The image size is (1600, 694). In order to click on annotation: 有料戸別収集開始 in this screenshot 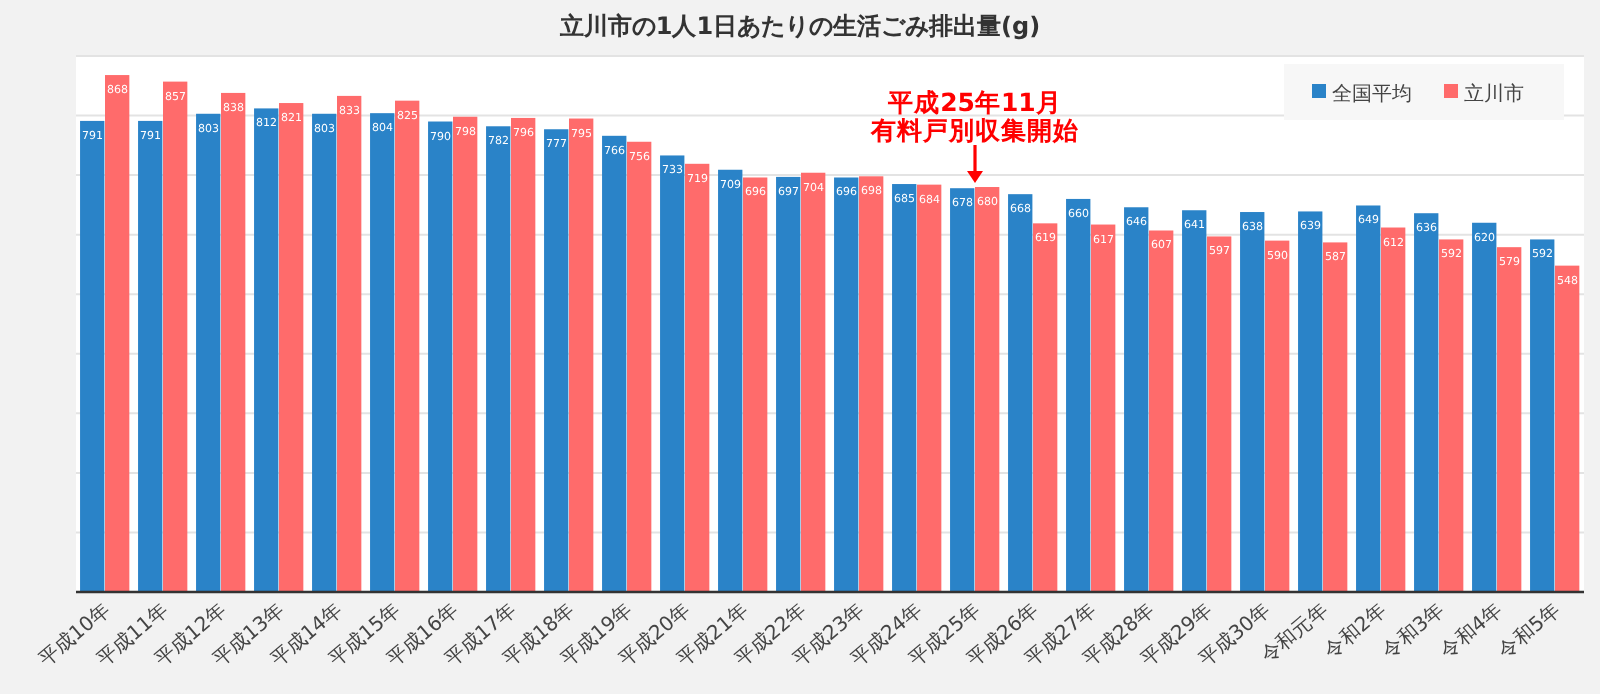, I will do `click(975, 130)`.